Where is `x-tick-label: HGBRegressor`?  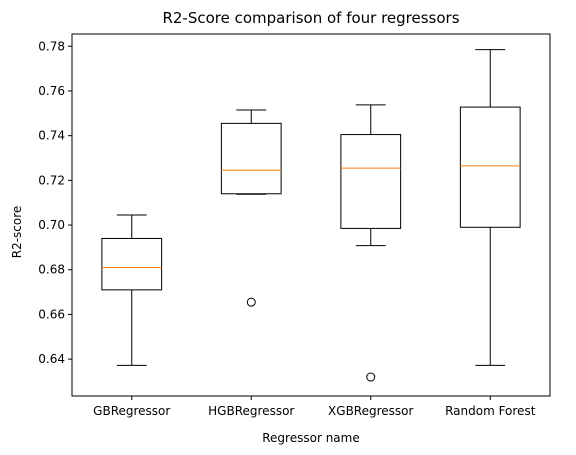 x-tick-label: HGBRegressor is located at coordinates (251, 411).